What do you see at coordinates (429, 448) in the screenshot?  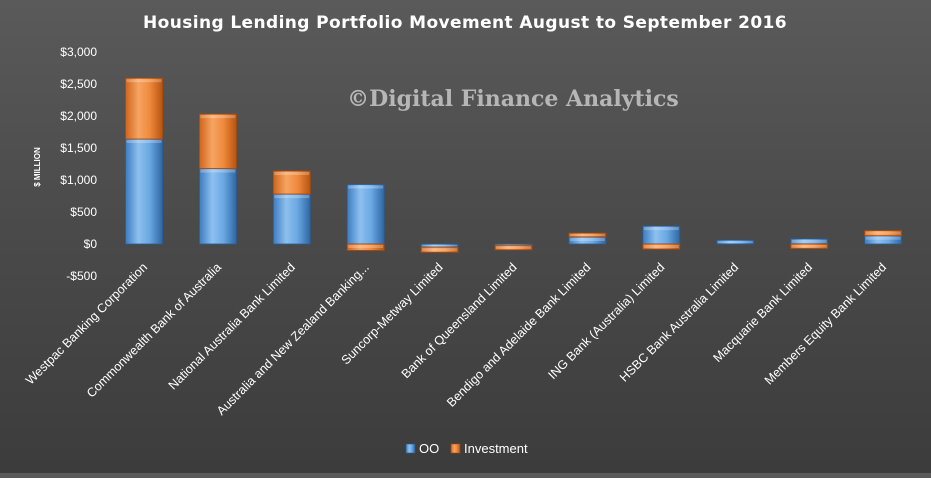 I see `legend-label: OO` at bounding box center [429, 448].